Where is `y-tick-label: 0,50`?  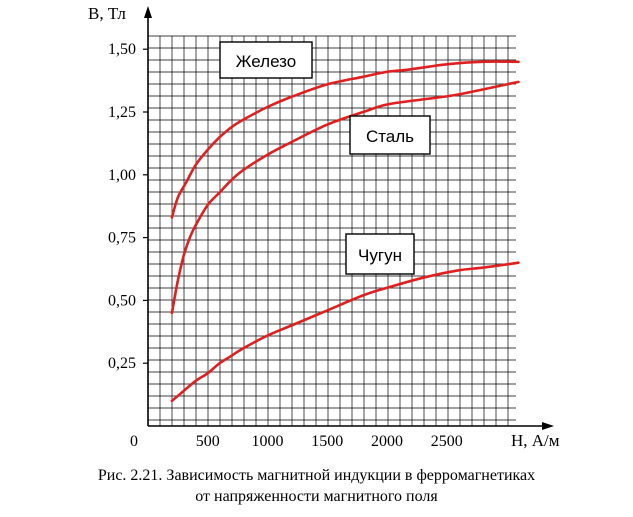 y-tick-label: 0,50 is located at coordinates (122, 300).